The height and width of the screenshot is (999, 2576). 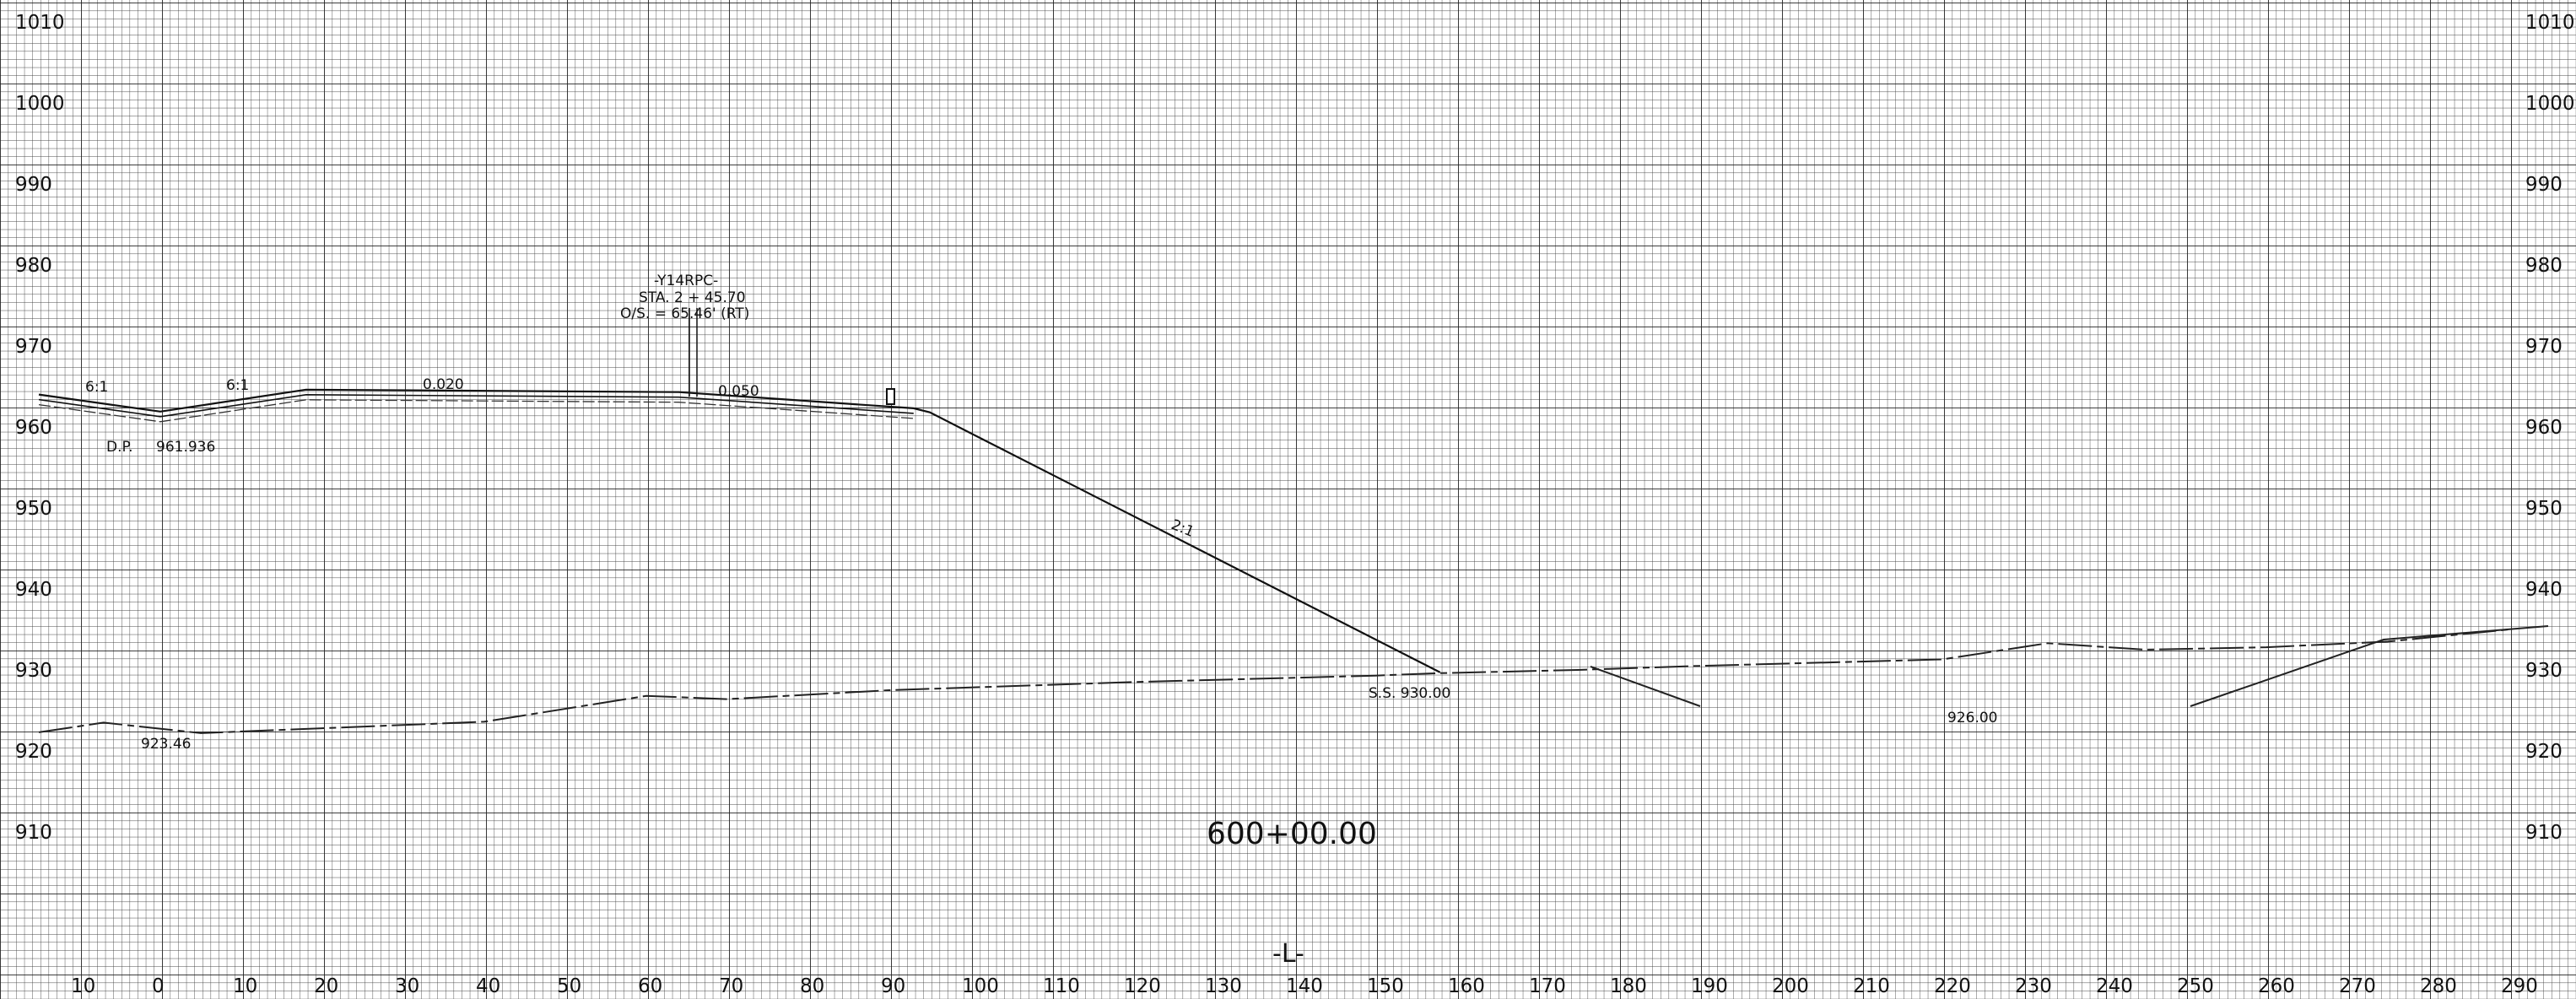 What do you see at coordinates (1791, 986) in the screenshot?
I see `offset-tick-label: 200` at bounding box center [1791, 986].